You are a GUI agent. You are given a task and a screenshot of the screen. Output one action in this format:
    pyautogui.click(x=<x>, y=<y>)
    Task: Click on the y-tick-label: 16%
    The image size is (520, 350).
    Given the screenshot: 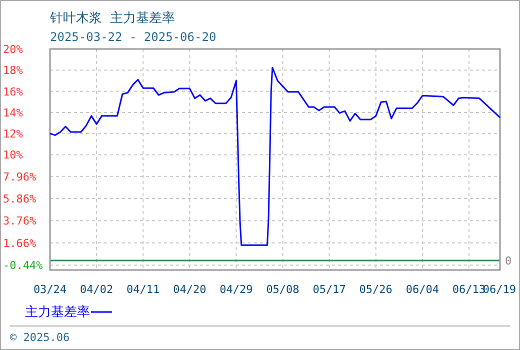 What is the action you would take?
    pyautogui.click(x=13, y=91)
    